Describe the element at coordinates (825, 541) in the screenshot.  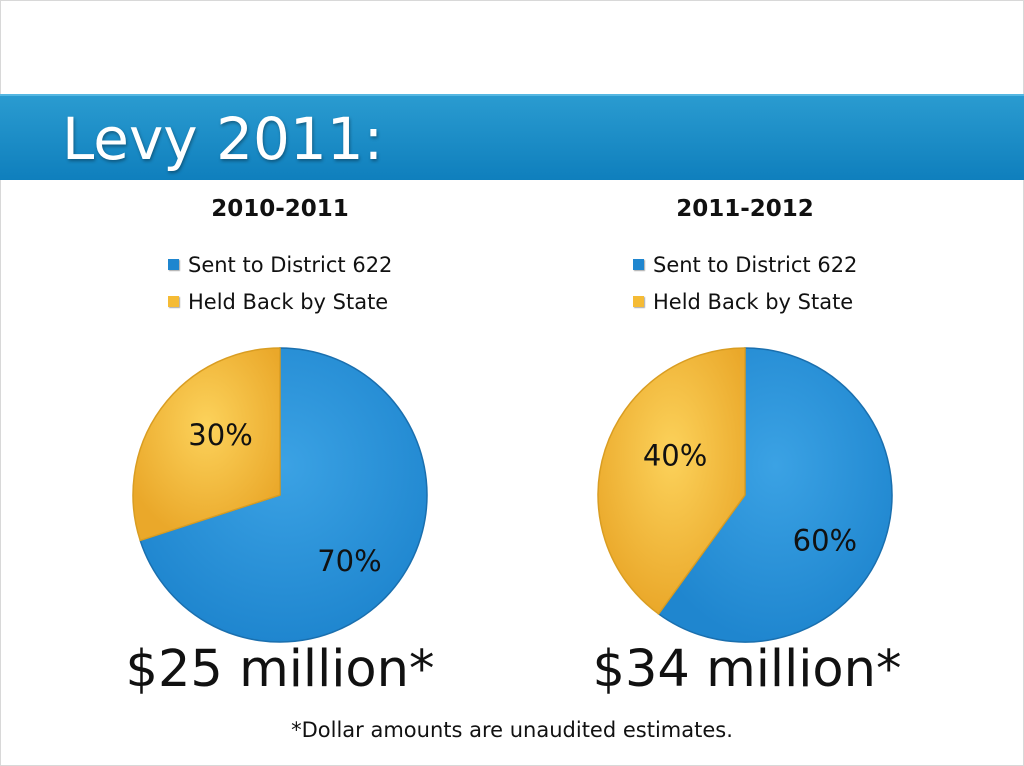
I see `pie-slice-label: 60%` at that location.